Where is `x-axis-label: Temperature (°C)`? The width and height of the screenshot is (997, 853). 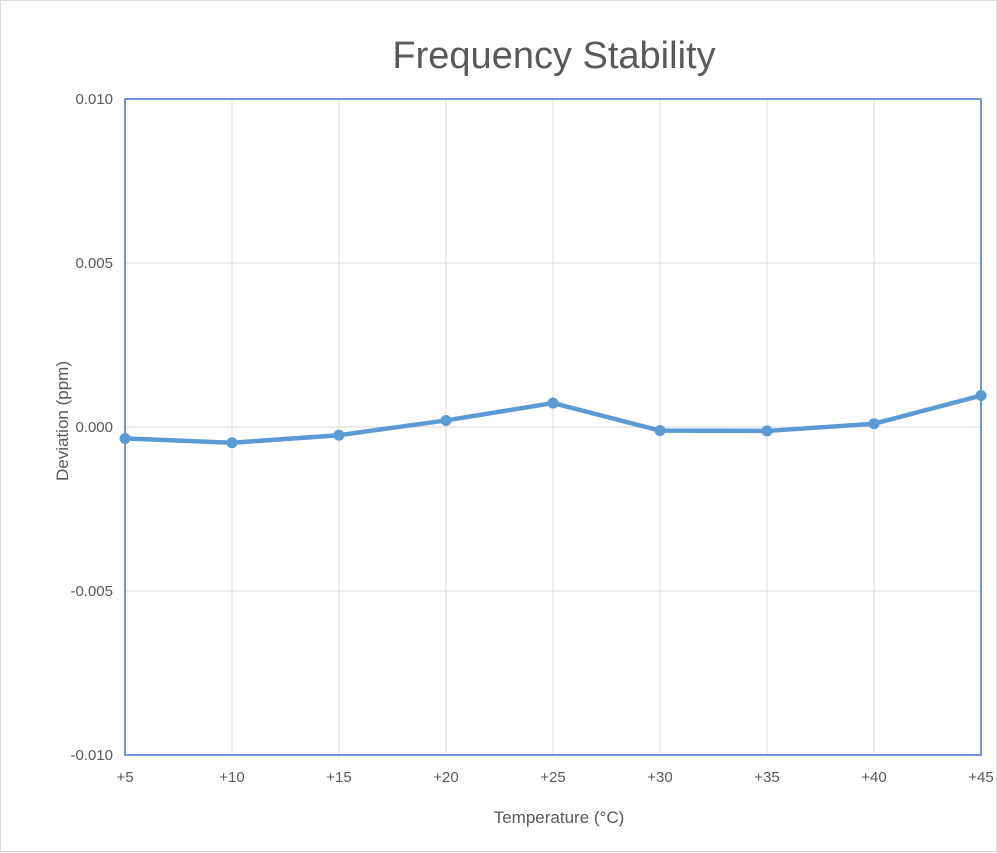 x-axis-label: Temperature (°C) is located at coordinates (559, 817).